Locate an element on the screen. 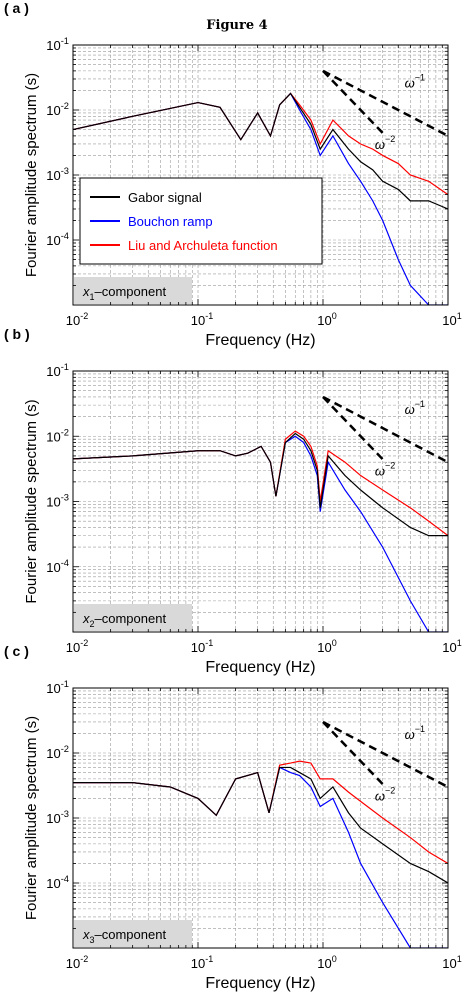  component-label: x1–component is located at coordinates (124, 293).